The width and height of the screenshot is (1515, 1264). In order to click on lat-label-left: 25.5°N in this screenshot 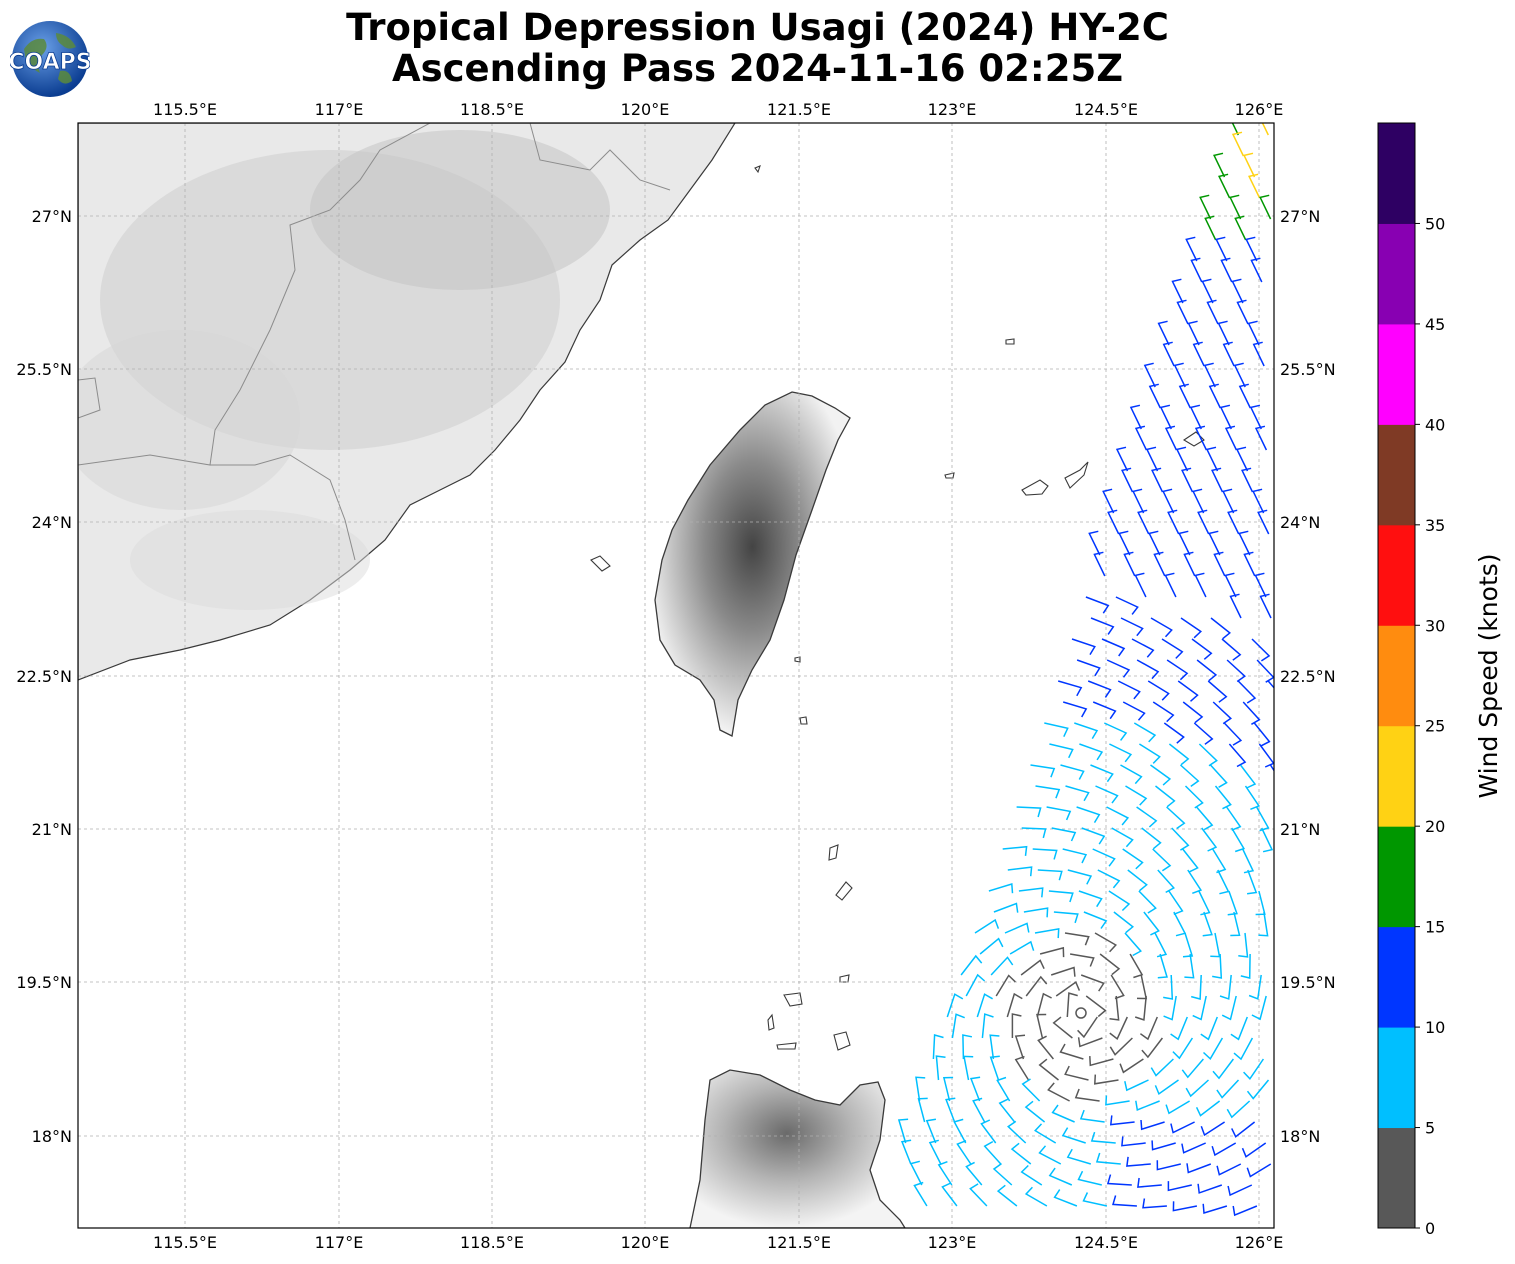, I will do `click(44, 369)`.